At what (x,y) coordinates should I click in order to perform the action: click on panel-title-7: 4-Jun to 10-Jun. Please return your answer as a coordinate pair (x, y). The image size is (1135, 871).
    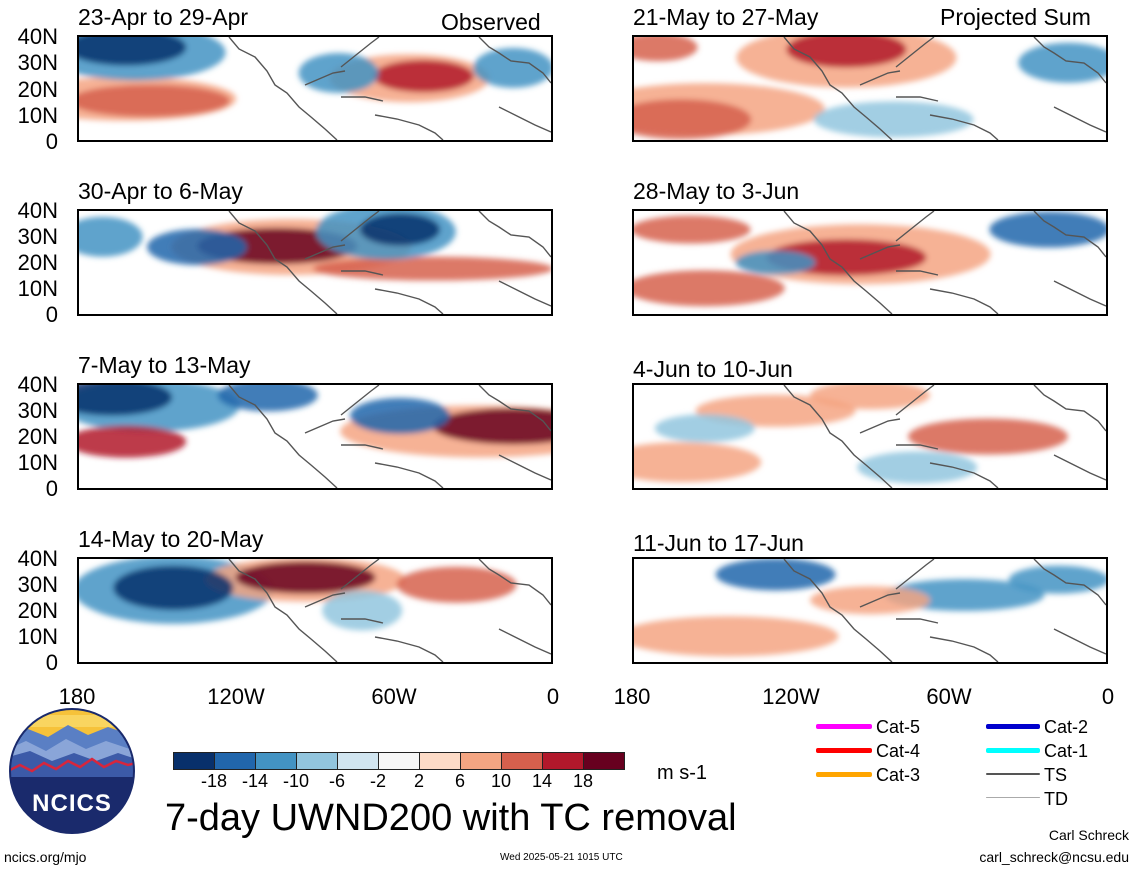
    Looking at the image, I should click on (713, 369).